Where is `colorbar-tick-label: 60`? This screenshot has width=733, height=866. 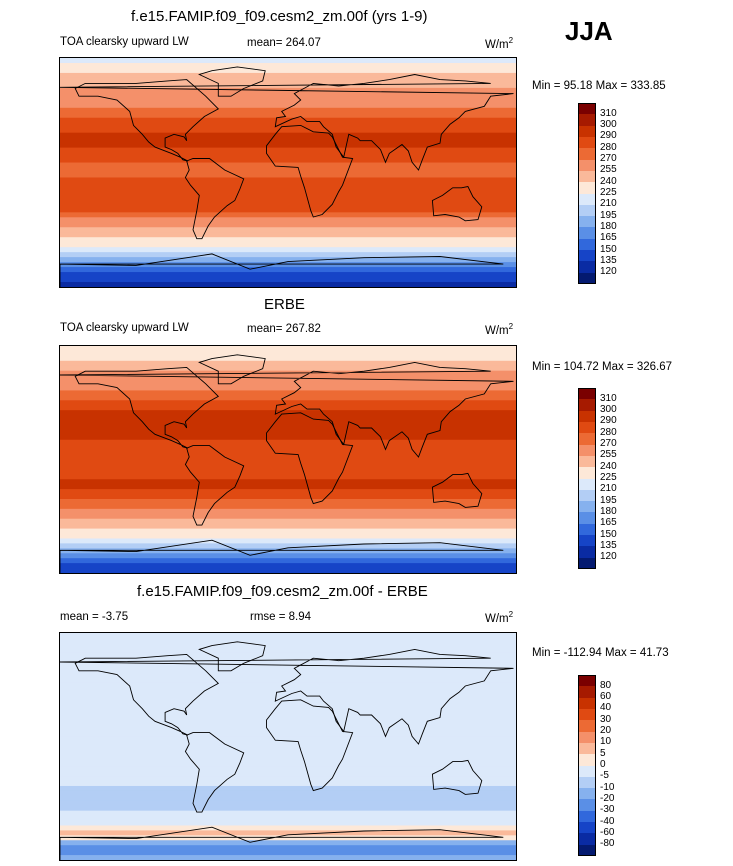 colorbar-tick-label: 60 is located at coordinates (606, 697).